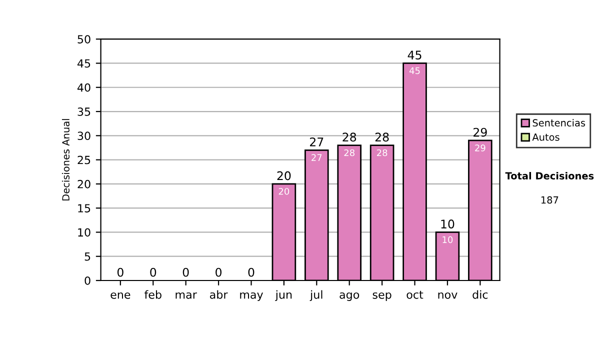  I want to click on y-tick-label: 30, so click(84, 136).